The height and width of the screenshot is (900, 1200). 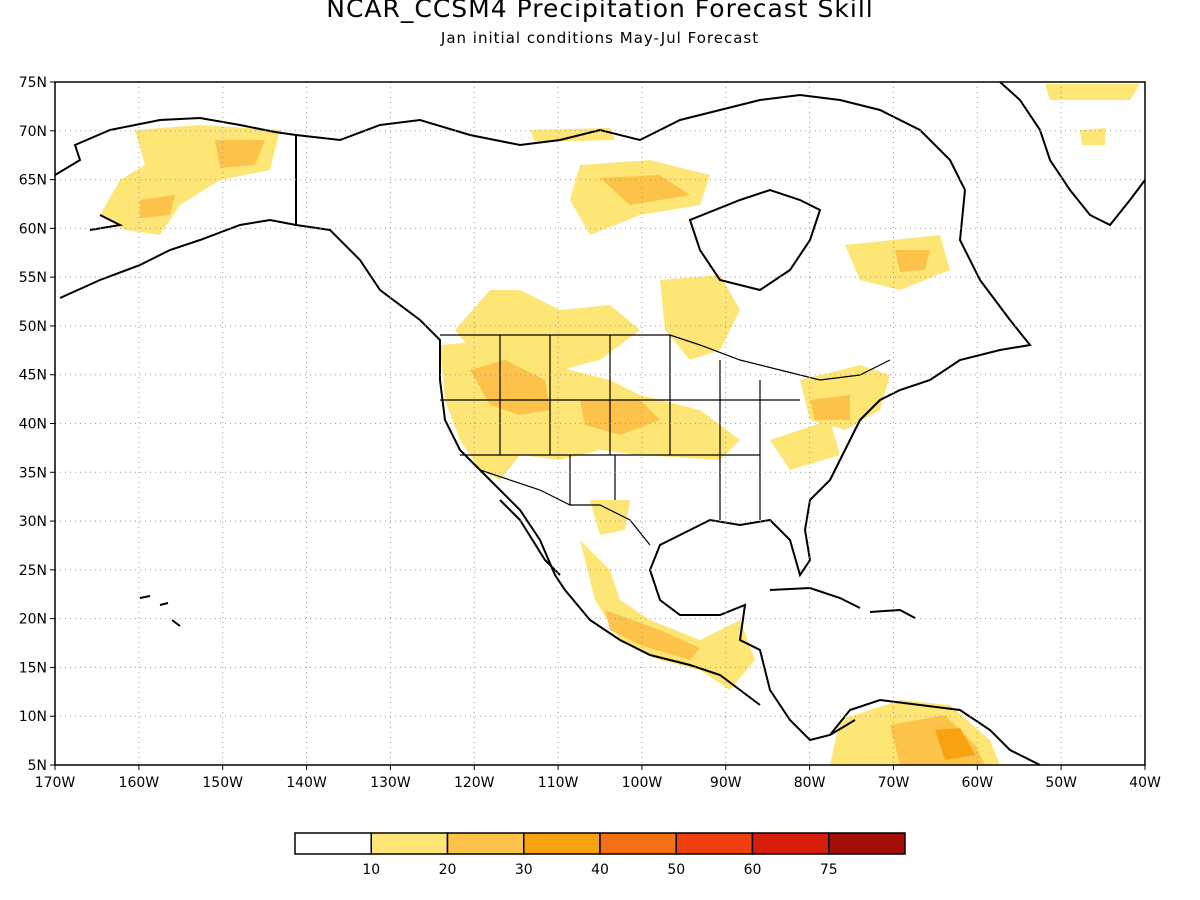 What do you see at coordinates (565, 507) in the screenshot?
I see `border-us-mexico` at bounding box center [565, 507].